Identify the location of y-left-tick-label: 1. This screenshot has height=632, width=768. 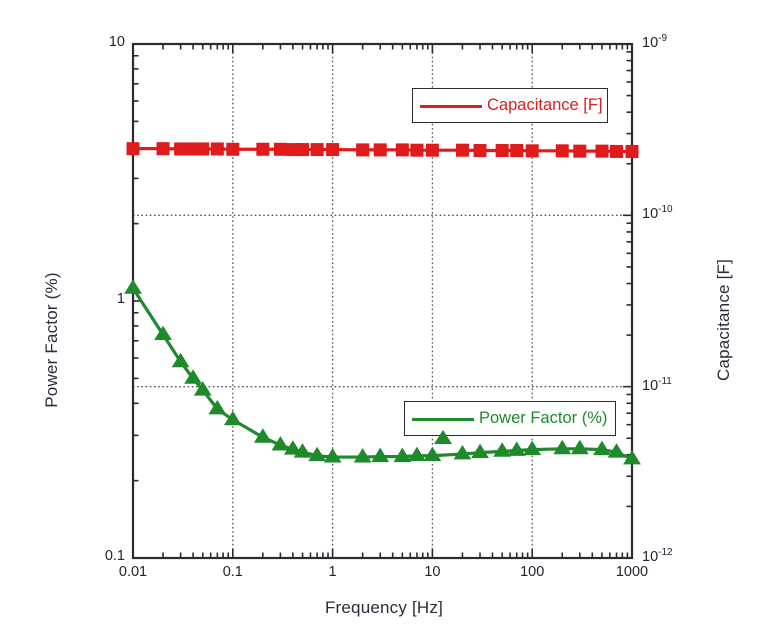
(120, 299).